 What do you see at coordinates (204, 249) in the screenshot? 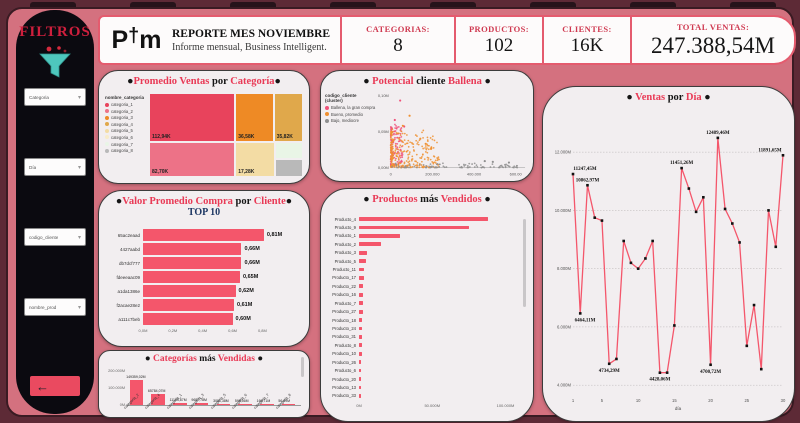
I see `bar-row: 4427aabd 0,66M` at bounding box center [204, 249].